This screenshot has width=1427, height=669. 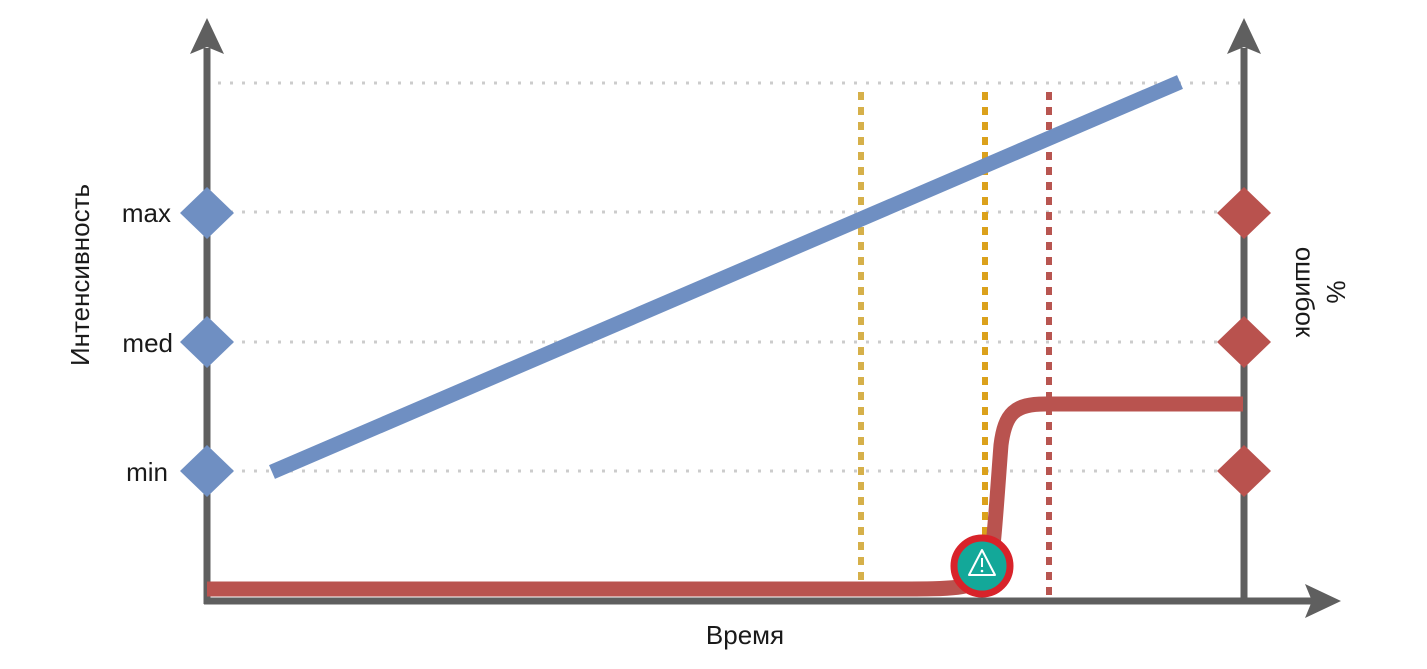 I want to click on x-axis-label: Время, so click(x=745, y=635).